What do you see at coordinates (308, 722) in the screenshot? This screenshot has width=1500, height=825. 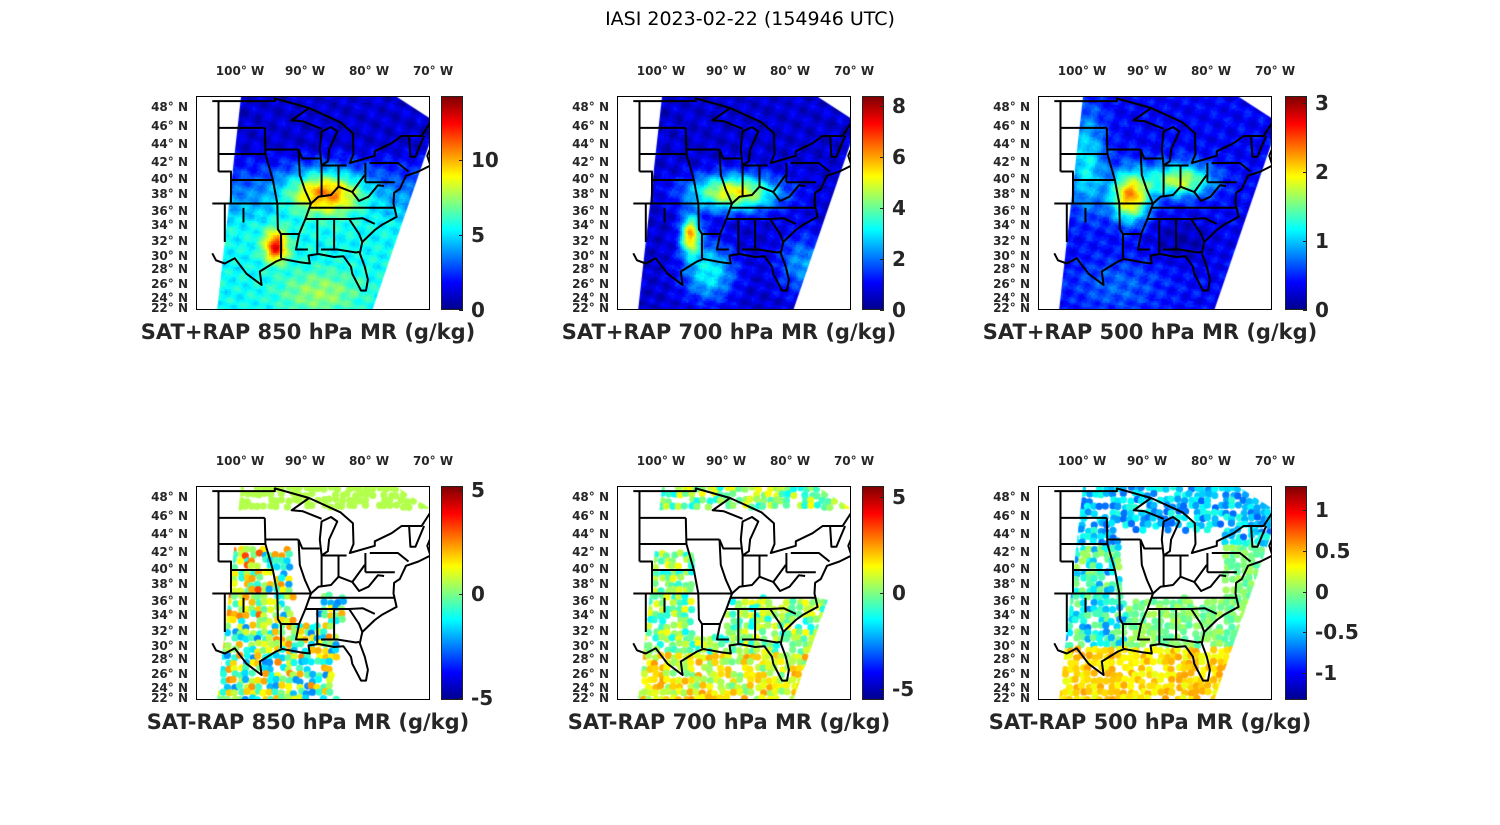 I see `panel-title: SAT-RAP 850 hPa MR (g/kg)` at bounding box center [308, 722].